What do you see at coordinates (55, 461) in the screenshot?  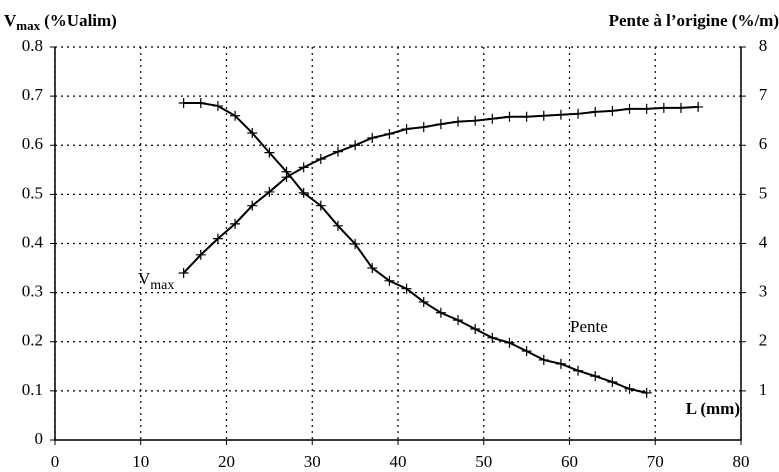 I see `x-tick-label: 0` at bounding box center [55, 461].